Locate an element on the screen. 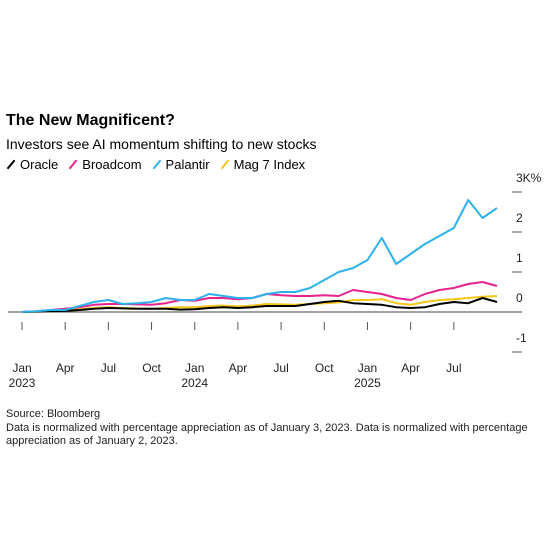  y-tick-label: 3K% is located at coordinates (529, 178).